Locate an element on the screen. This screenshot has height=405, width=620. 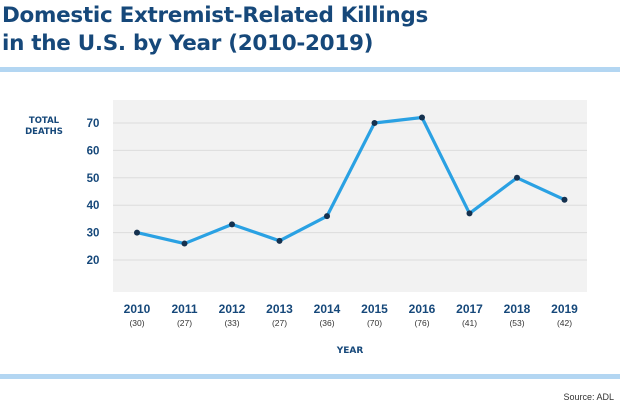
x-tick-count-label: (33) is located at coordinates (231, 323).